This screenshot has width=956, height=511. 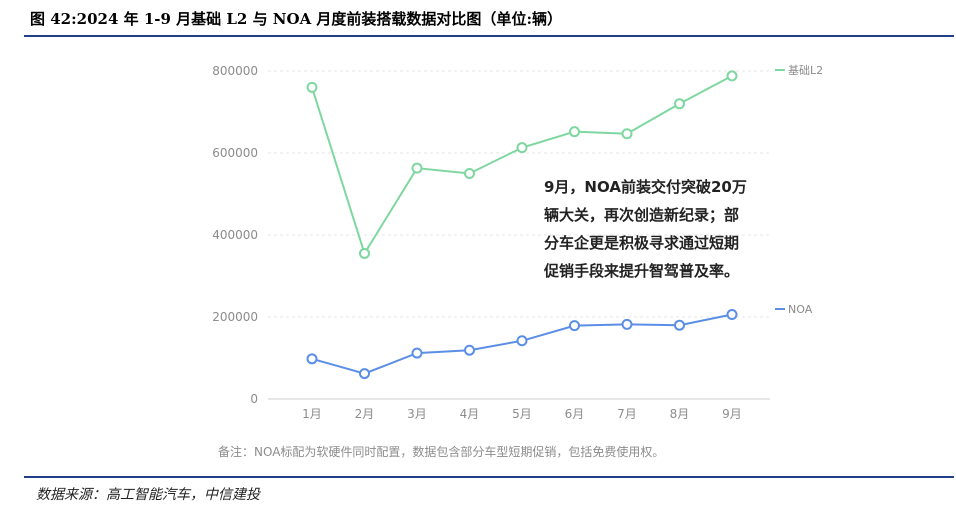 What do you see at coordinates (489, 36) in the screenshot?
I see `title-divider` at bounding box center [489, 36].